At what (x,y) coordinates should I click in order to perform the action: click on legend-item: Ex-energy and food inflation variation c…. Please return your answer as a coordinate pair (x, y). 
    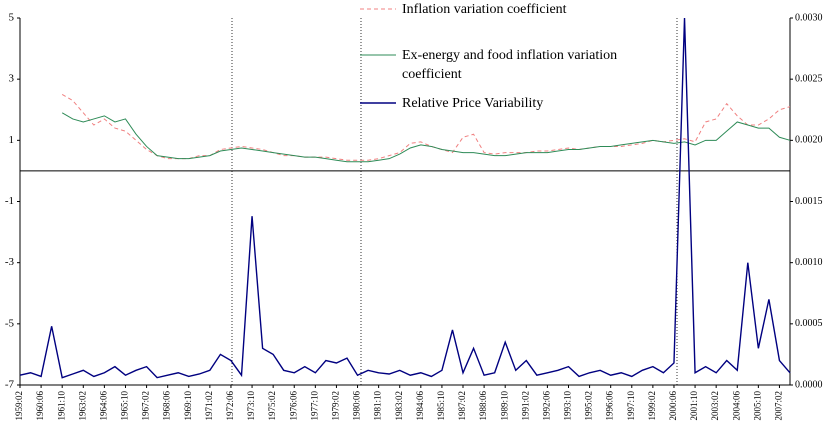
    Looking at the image, I should click on (520, 65).